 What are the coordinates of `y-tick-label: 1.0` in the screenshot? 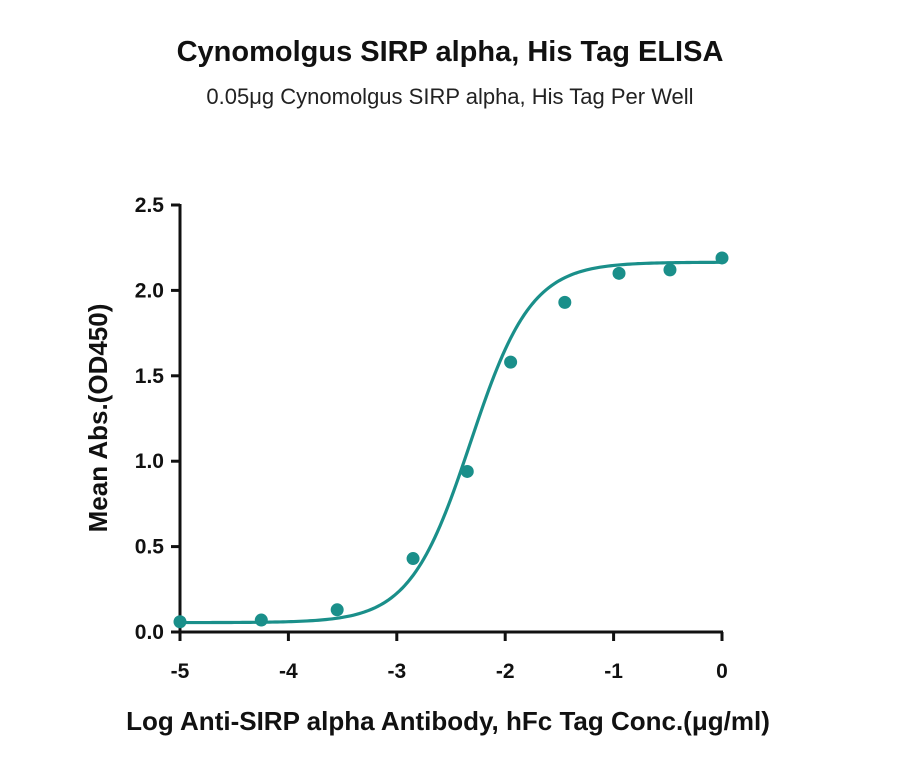 It's located at (149, 461).